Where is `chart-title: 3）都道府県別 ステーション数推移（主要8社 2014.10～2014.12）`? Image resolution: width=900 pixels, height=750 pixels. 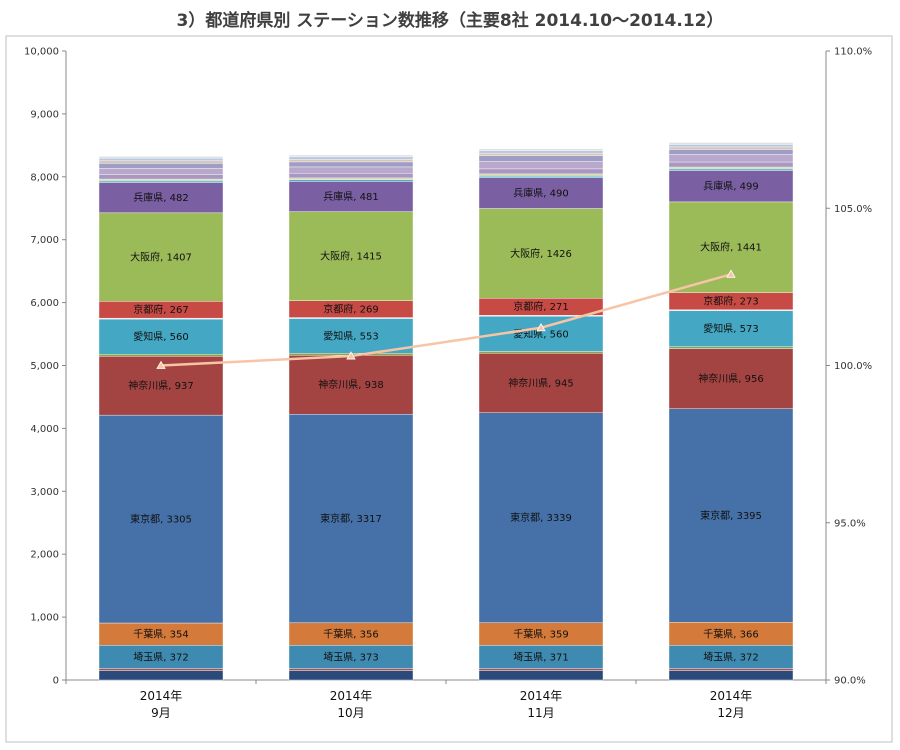
chart-title: 3）都道府県別 ステーション数推移（主要8社 2014.10～2014.12） is located at coordinates (450, 21).